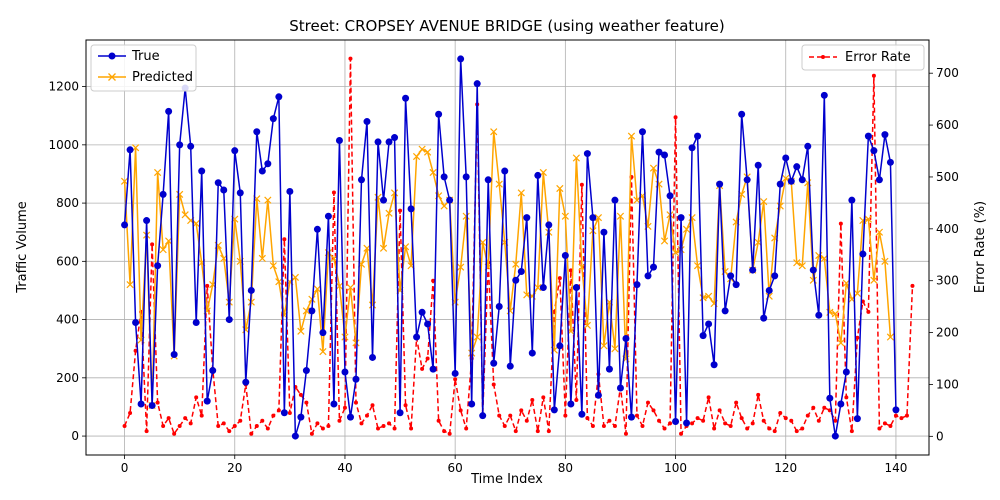 The width and height of the screenshot is (1000, 500). Describe the element at coordinates (455, 468) in the screenshot. I see `x-tick-label: 60` at that location.